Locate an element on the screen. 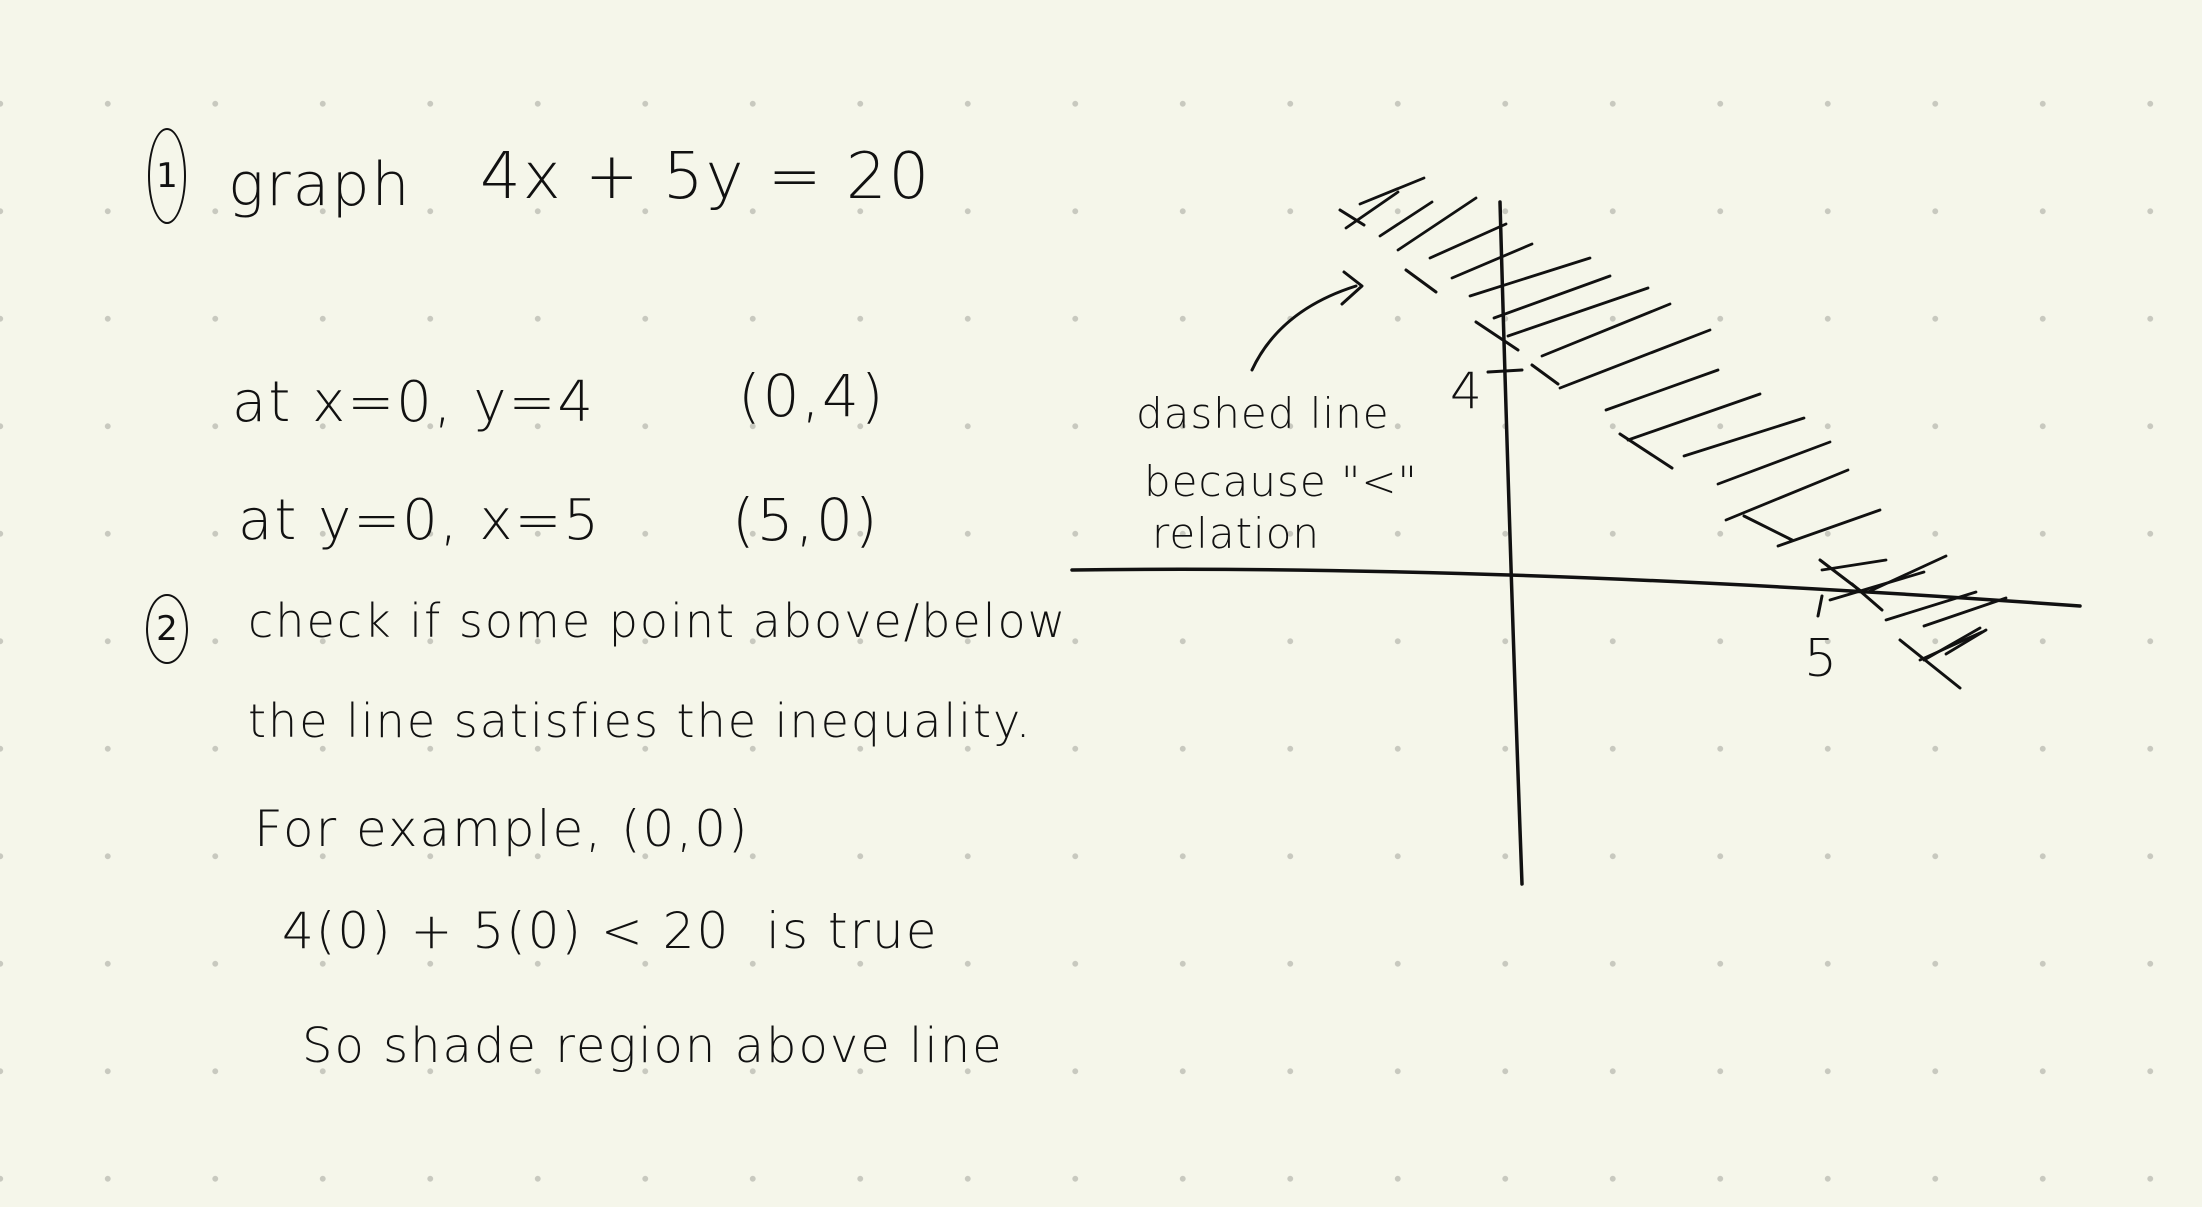 This screenshot has width=2202, height=1207. step-1-number: 1 is located at coordinates (167, 176).